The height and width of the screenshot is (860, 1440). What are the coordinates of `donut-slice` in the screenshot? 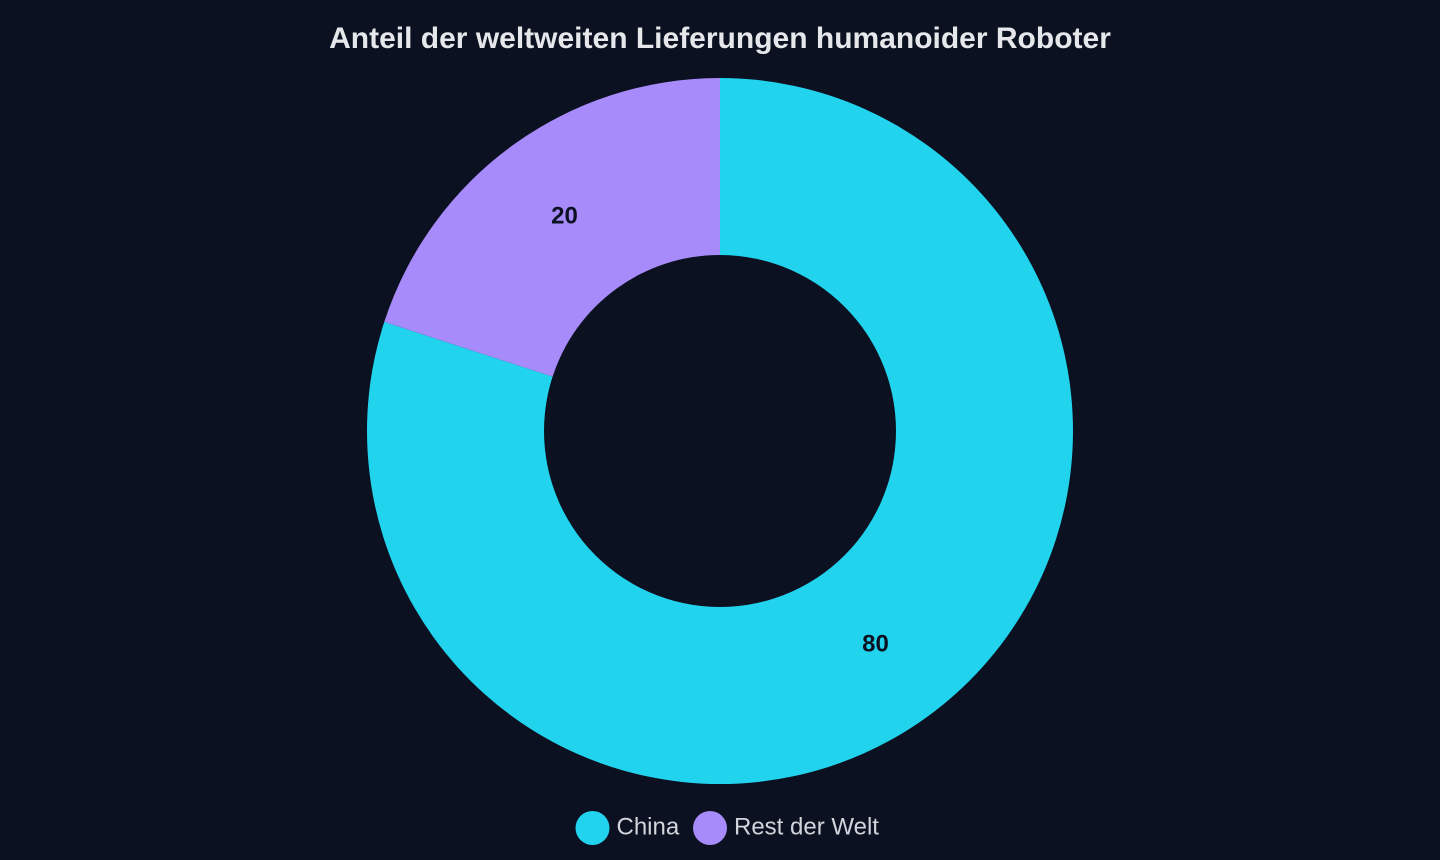 It's located at (552, 227).